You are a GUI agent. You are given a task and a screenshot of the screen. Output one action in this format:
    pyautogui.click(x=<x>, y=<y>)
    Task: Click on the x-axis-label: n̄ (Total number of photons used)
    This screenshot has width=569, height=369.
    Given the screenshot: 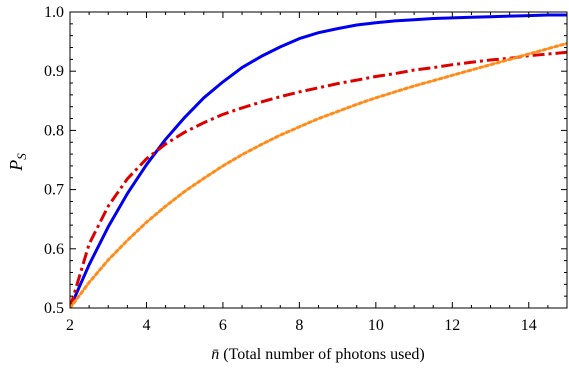 What is the action you would take?
    pyautogui.click(x=318, y=354)
    